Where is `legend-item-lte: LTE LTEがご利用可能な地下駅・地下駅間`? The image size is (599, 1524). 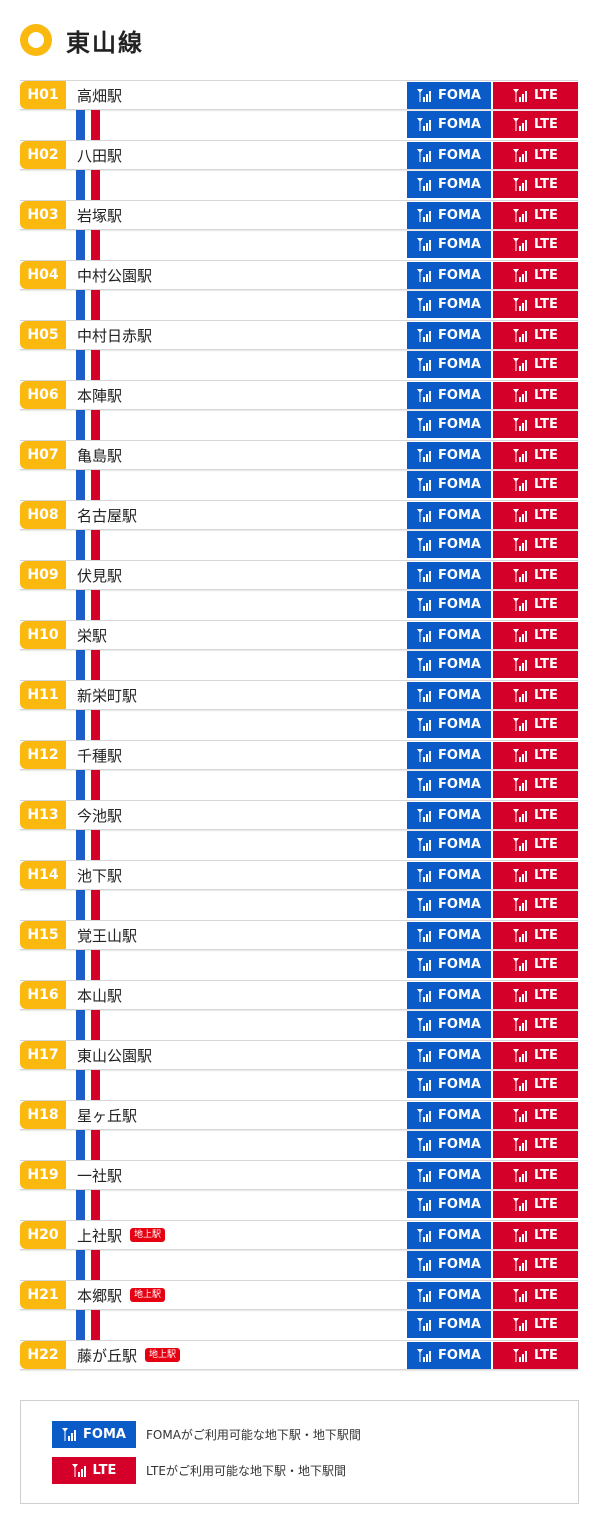
legend-item-lte: LTE LTEがご利用可能な地下駅・地下駅間 is located at coordinates (199, 1470).